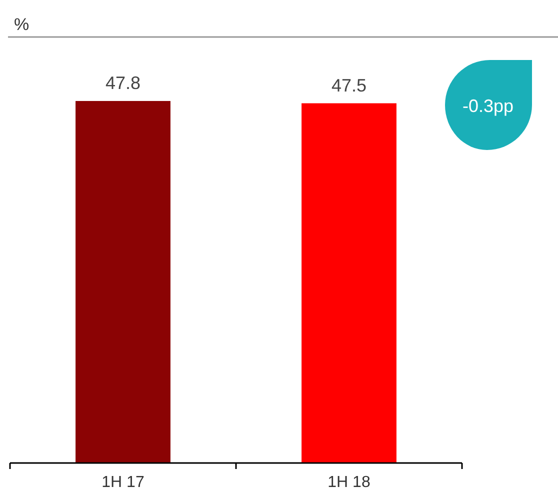  I want to click on x-tick-label: 1H 18, so click(349, 482).